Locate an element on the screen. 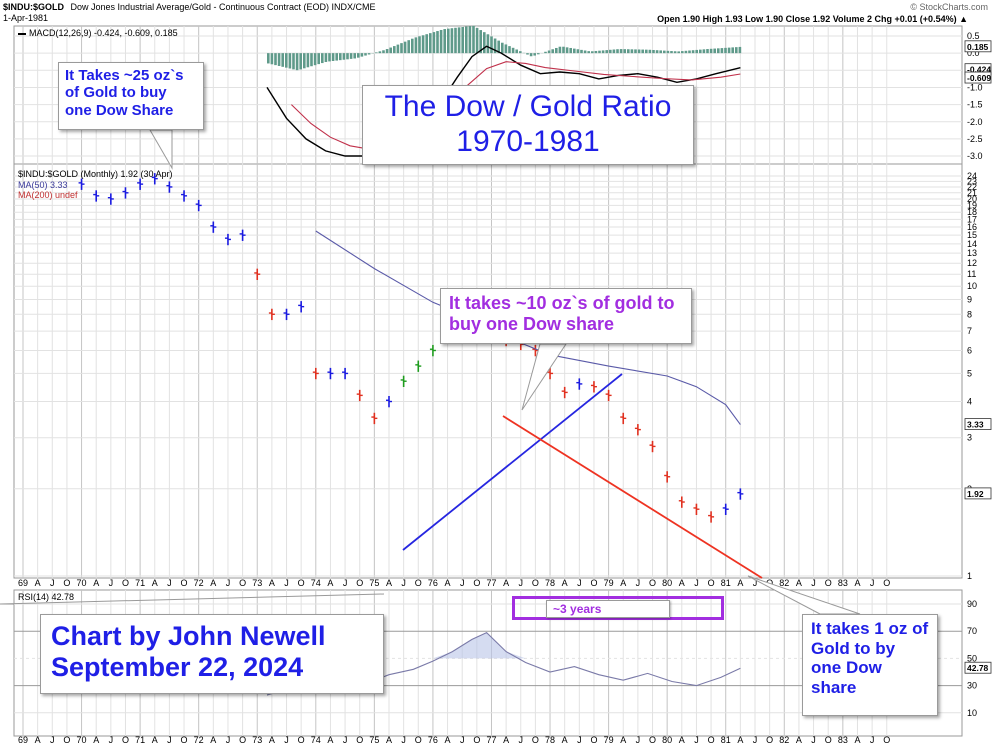 This screenshot has width=1000, height=754. price-tick-label: 11 is located at coordinates (971, 274).